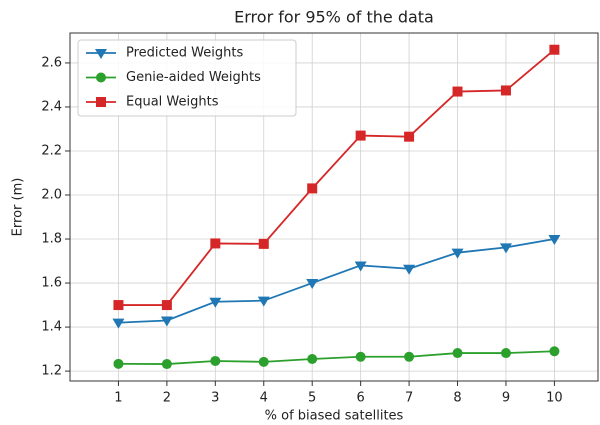  Describe the element at coordinates (215, 398) in the screenshot. I see `x-tick-label: 3` at that location.